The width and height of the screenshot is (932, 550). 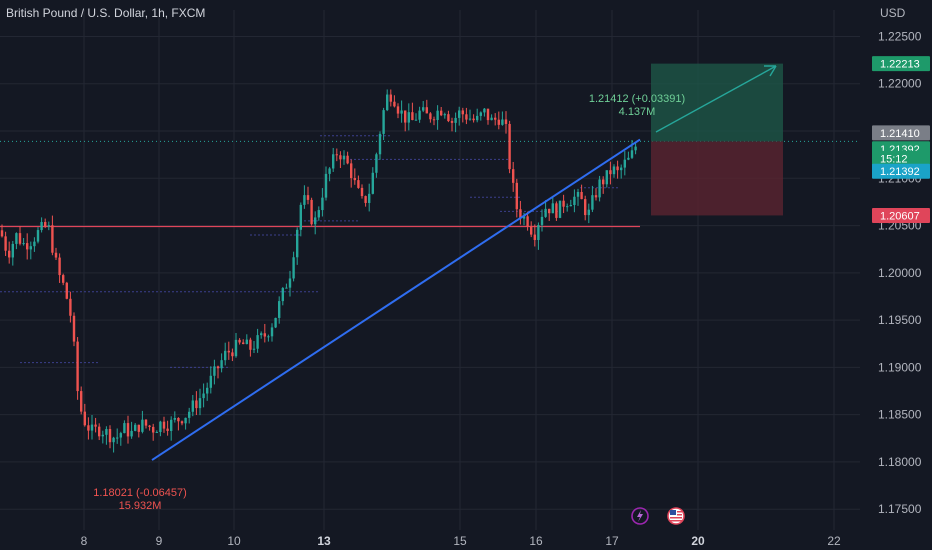 What do you see at coordinates (900, 509) in the screenshot?
I see `y-tick-label: 1.17500` at bounding box center [900, 509].